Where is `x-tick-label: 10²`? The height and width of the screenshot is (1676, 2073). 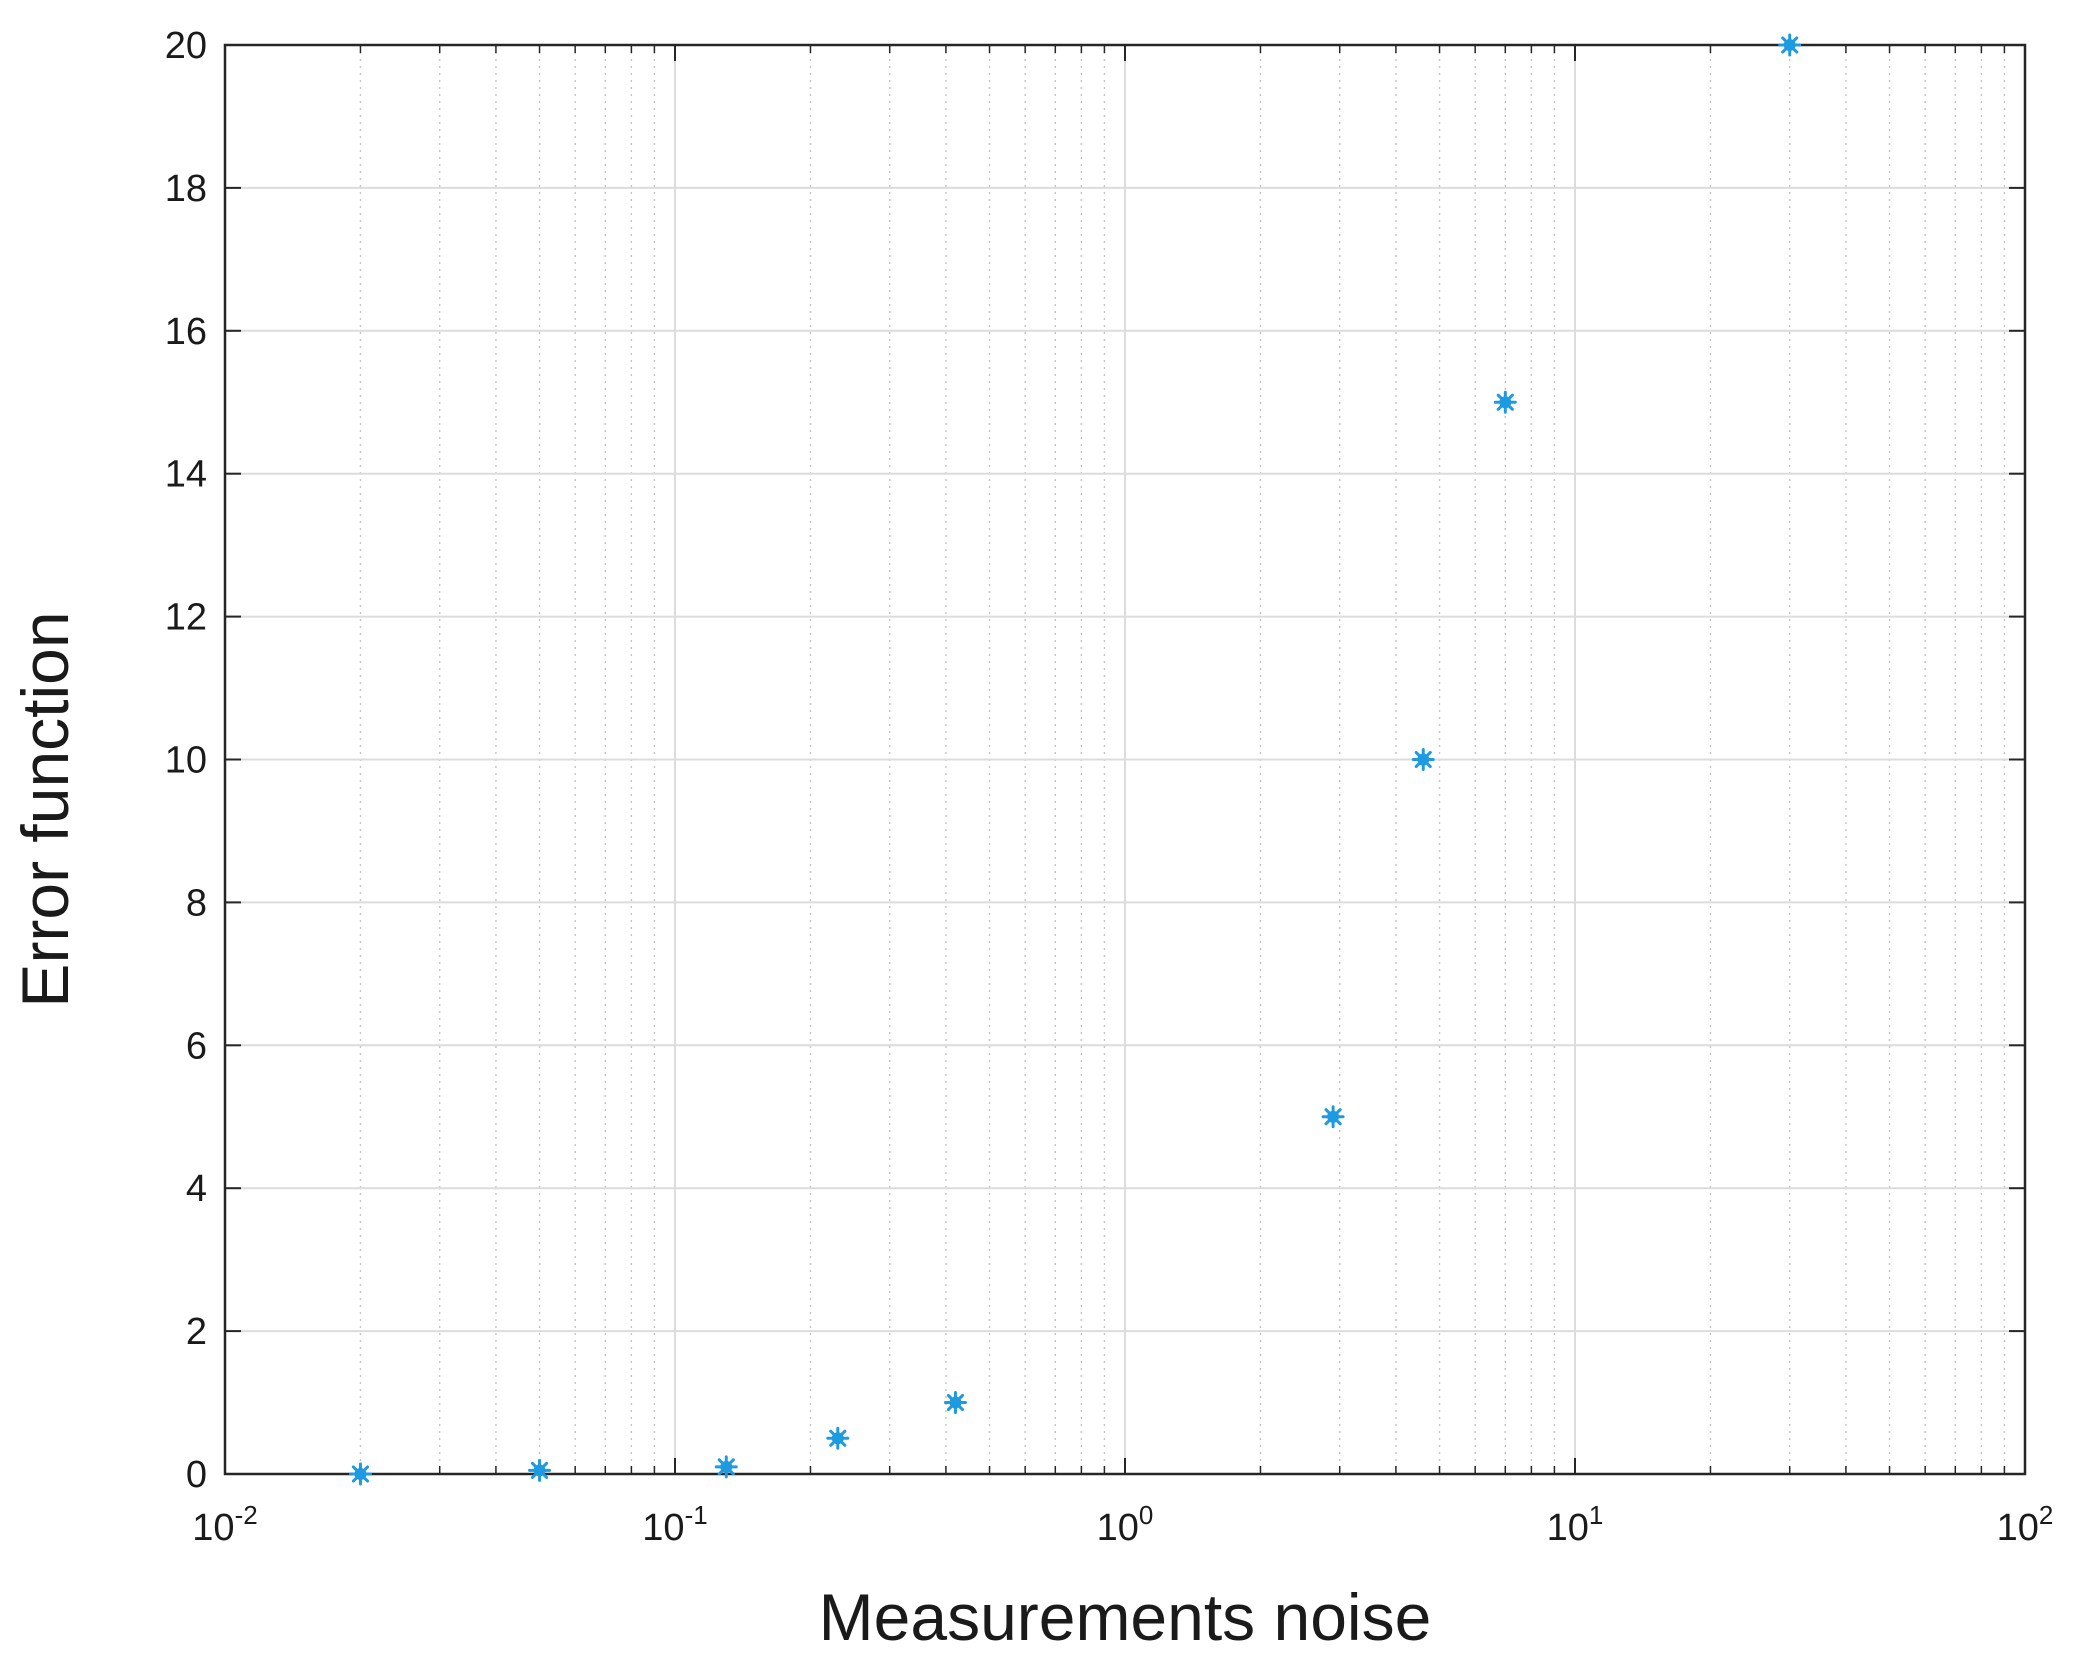
x-tick-label: 10² is located at coordinates (2025, 1524).